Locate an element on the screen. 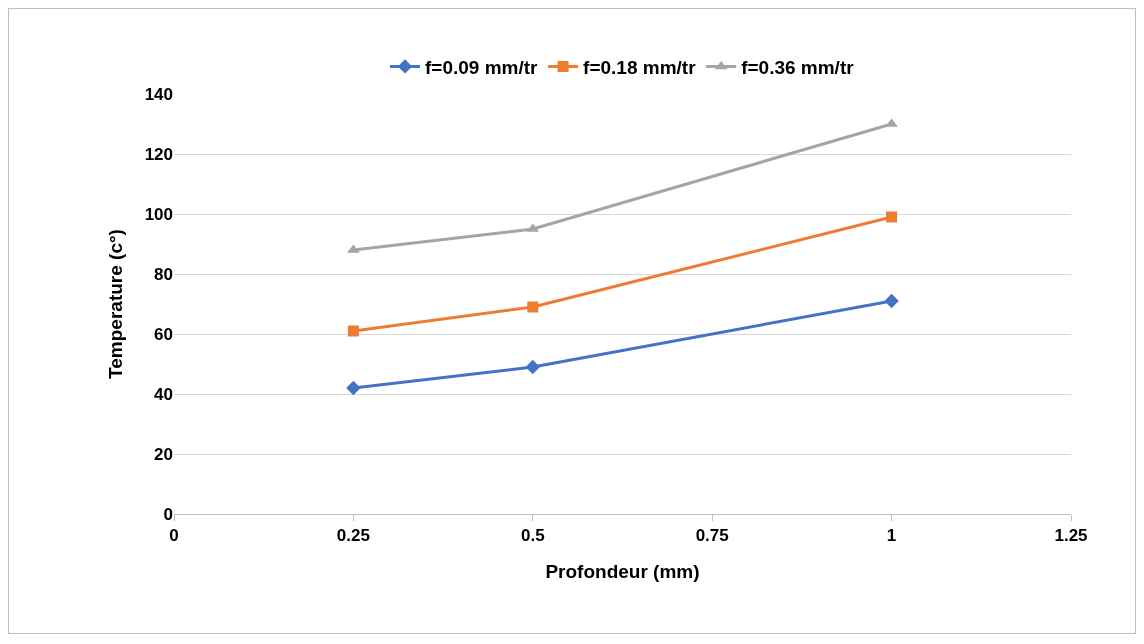 This screenshot has width=1144, height=644. x-tick-label: 0.75 is located at coordinates (712, 536).